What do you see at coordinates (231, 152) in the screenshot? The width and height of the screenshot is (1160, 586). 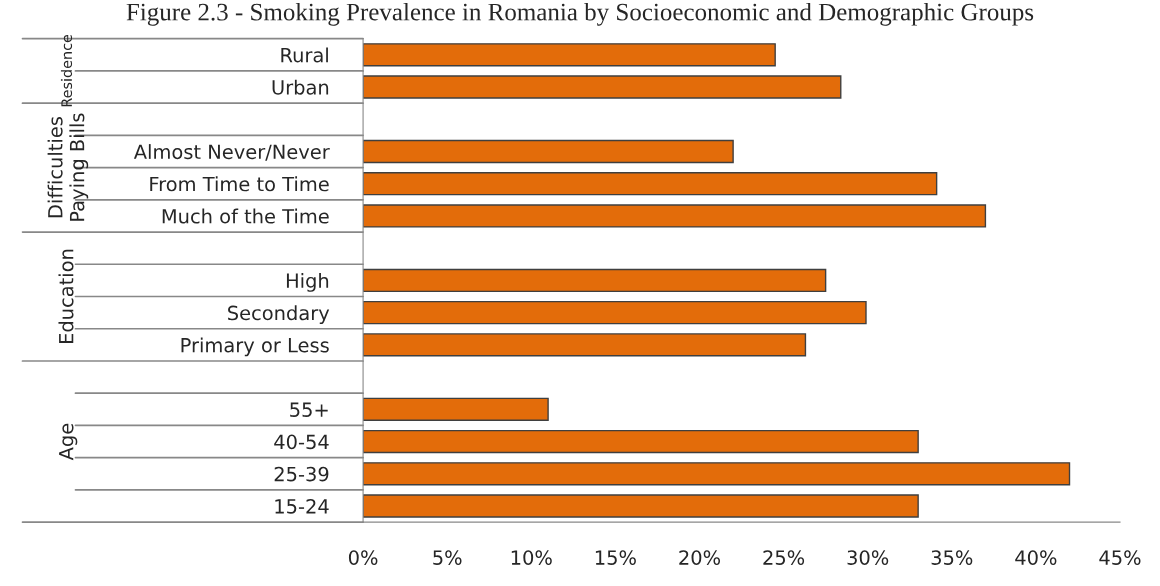 I see `y-tick-label: Almost Never/Never` at bounding box center [231, 152].